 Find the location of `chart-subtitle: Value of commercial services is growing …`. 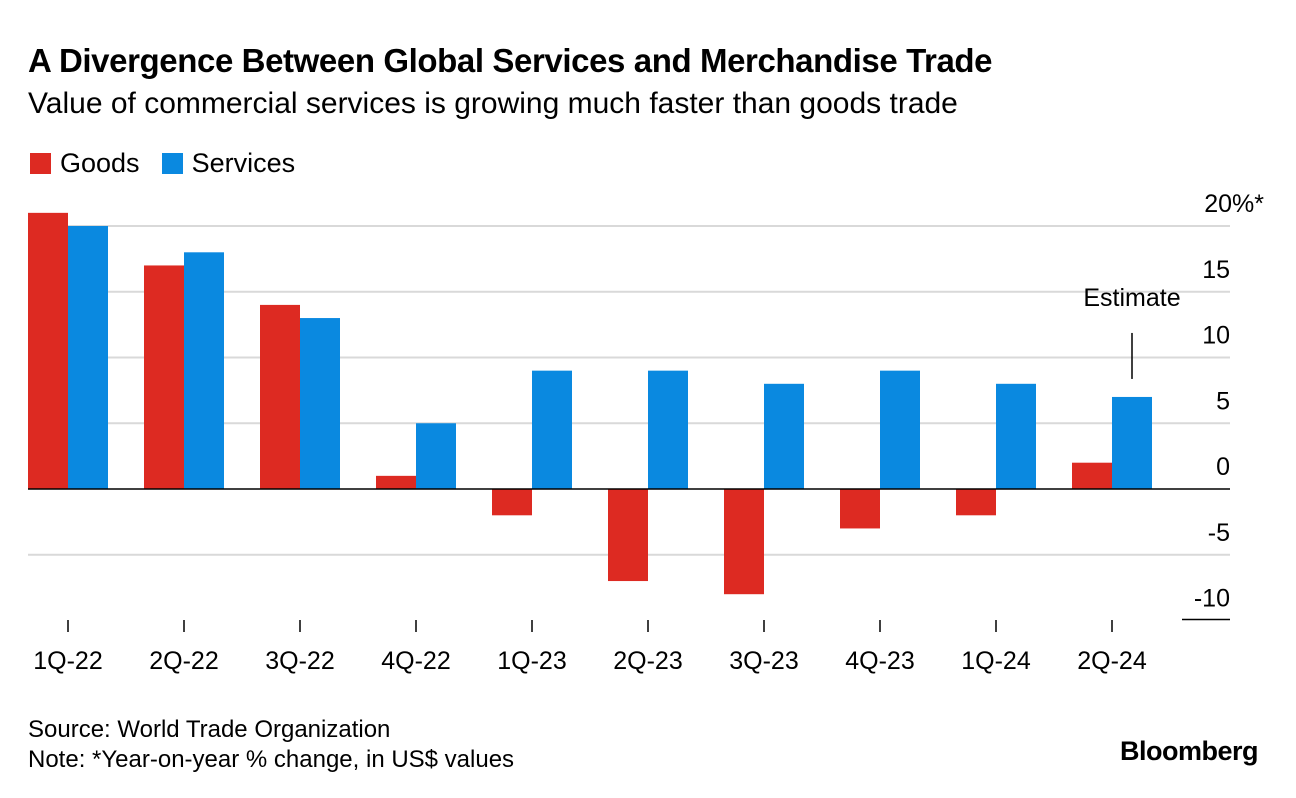

chart-subtitle: Value of commercial services is growing … is located at coordinates (493, 103).